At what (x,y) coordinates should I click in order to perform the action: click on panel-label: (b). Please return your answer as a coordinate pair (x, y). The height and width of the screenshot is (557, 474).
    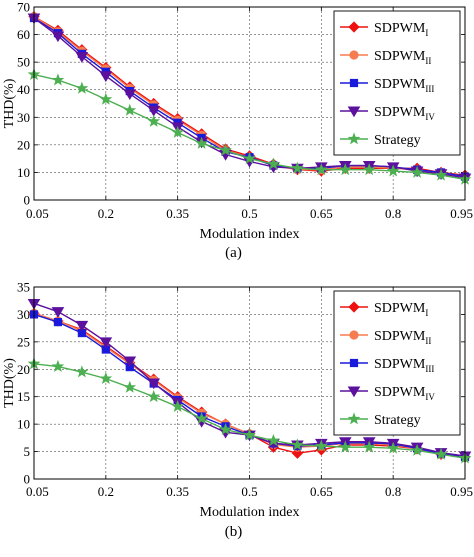
    Looking at the image, I should click on (234, 532).